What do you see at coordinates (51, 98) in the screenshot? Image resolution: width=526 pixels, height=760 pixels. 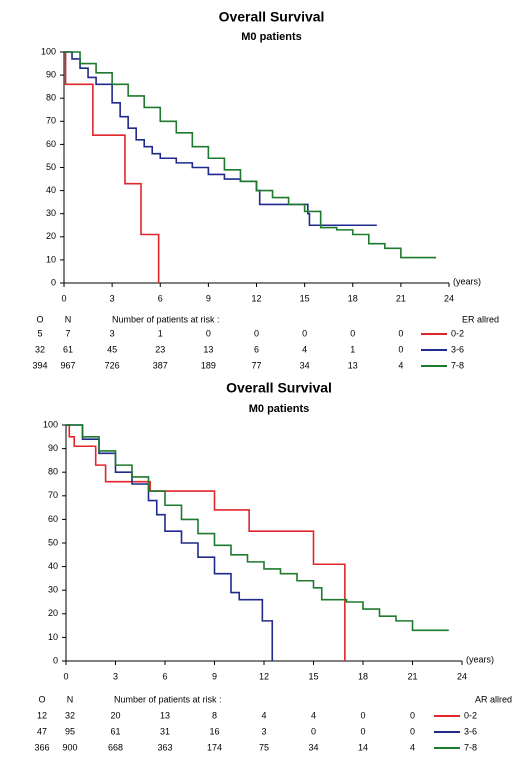 I see `y-tick-label: 80` at bounding box center [51, 98].